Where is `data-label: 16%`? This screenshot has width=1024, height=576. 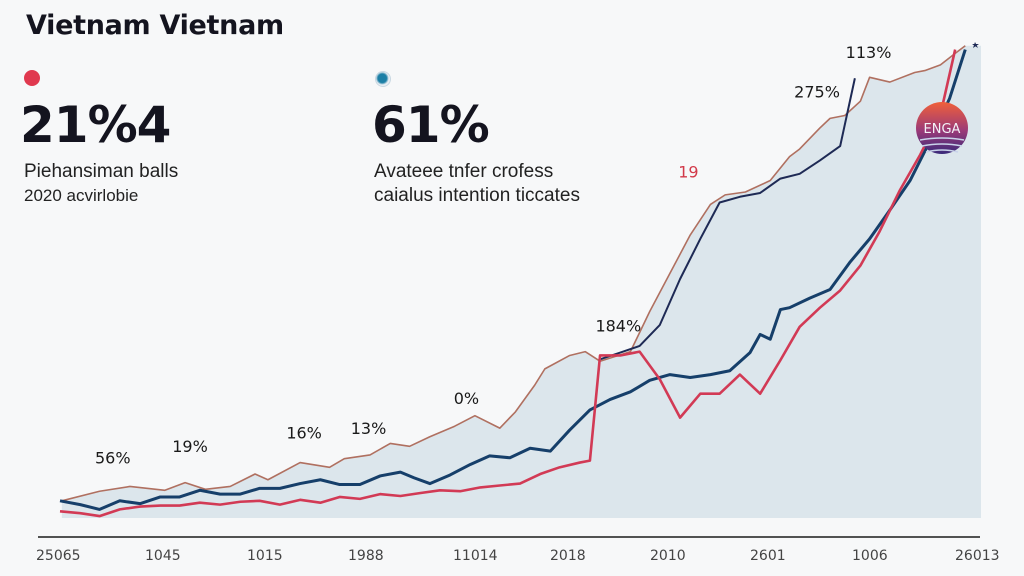
data-label: 16% is located at coordinates (304, 433).